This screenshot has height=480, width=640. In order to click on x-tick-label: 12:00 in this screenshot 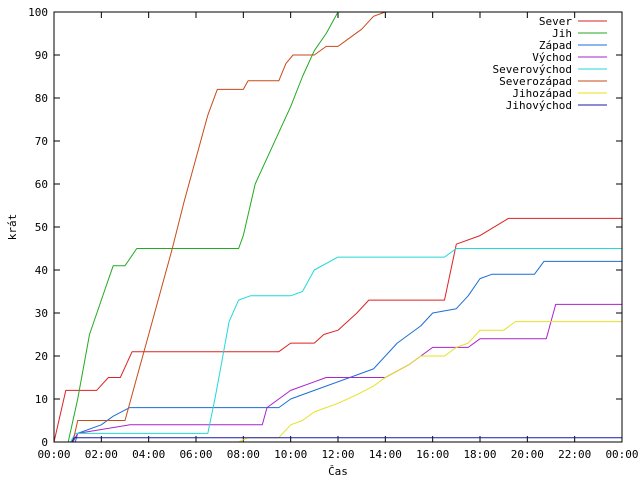, I will do `click(337, 454)`.